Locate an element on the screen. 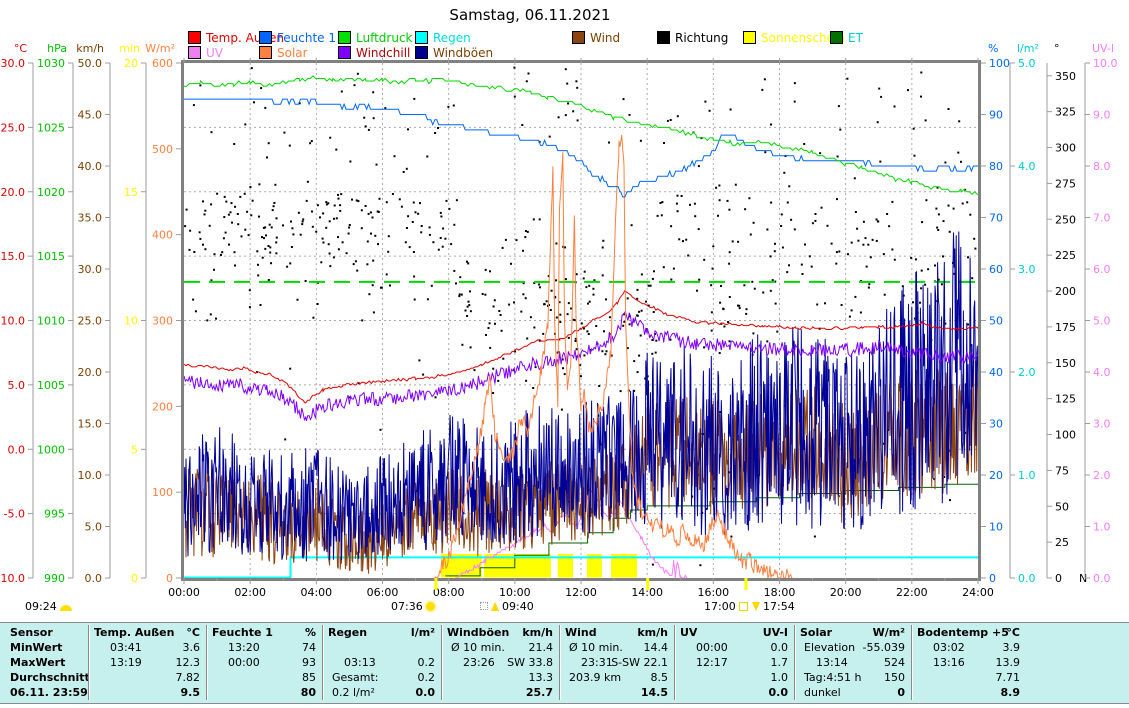 The image size is (1129, 708). sunshine-bars is located at coordinates (539, 566).